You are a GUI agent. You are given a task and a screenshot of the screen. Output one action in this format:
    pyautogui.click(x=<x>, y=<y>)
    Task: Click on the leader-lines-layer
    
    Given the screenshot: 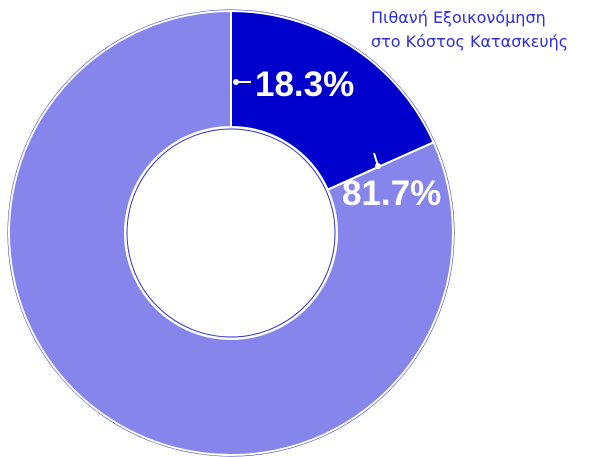 What is the action you would take?
    pyautogui.click(x=307, y=124)
    